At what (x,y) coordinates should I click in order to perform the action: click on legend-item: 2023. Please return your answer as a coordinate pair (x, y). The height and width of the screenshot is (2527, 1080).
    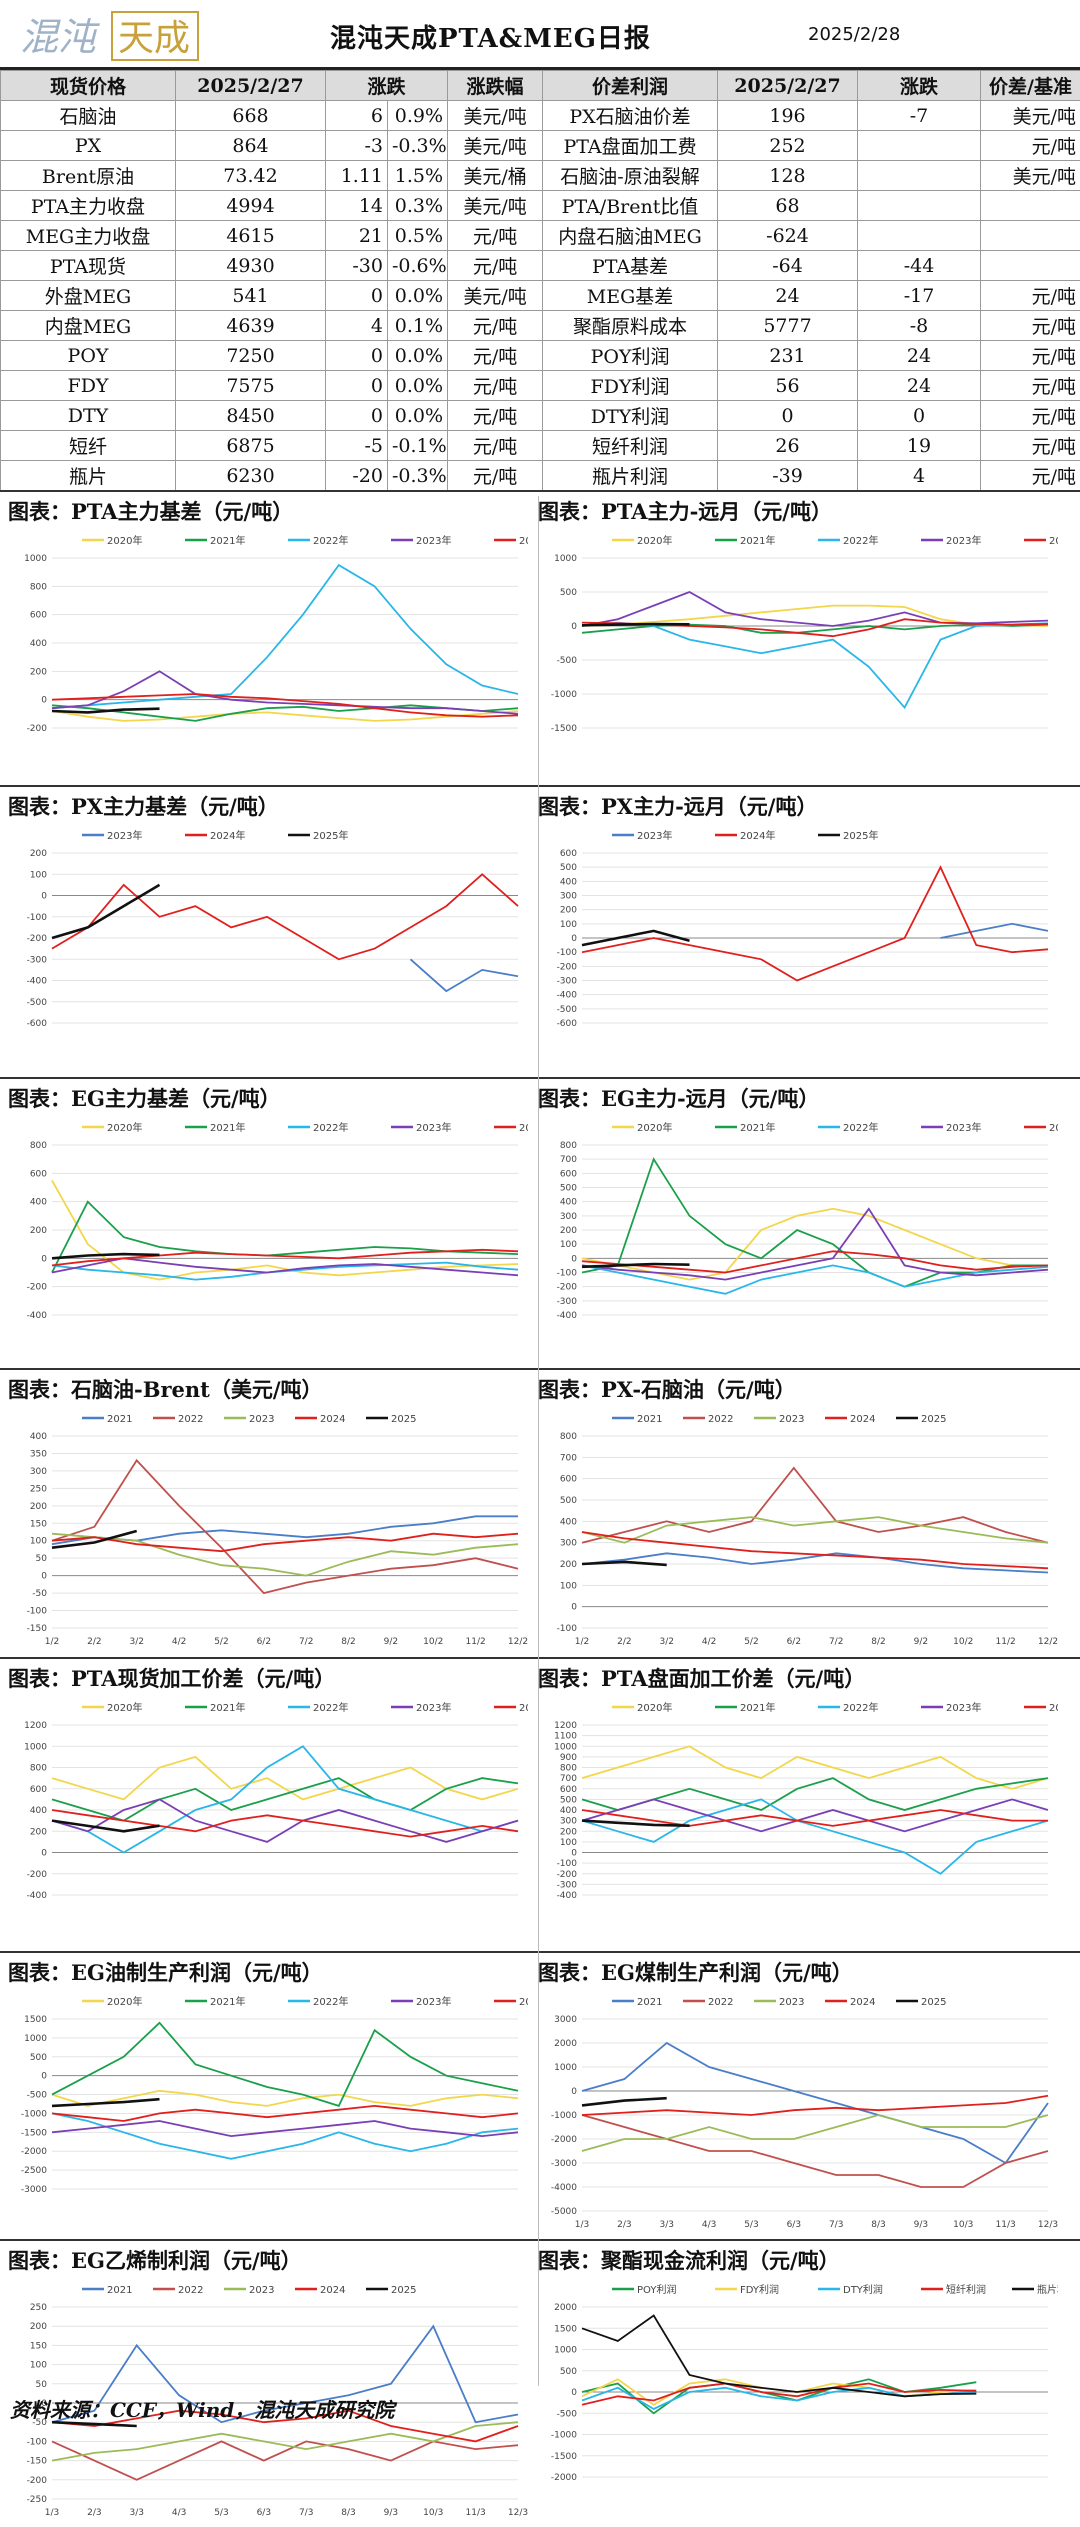
    Looking at the image, I should click on (249, 2290).